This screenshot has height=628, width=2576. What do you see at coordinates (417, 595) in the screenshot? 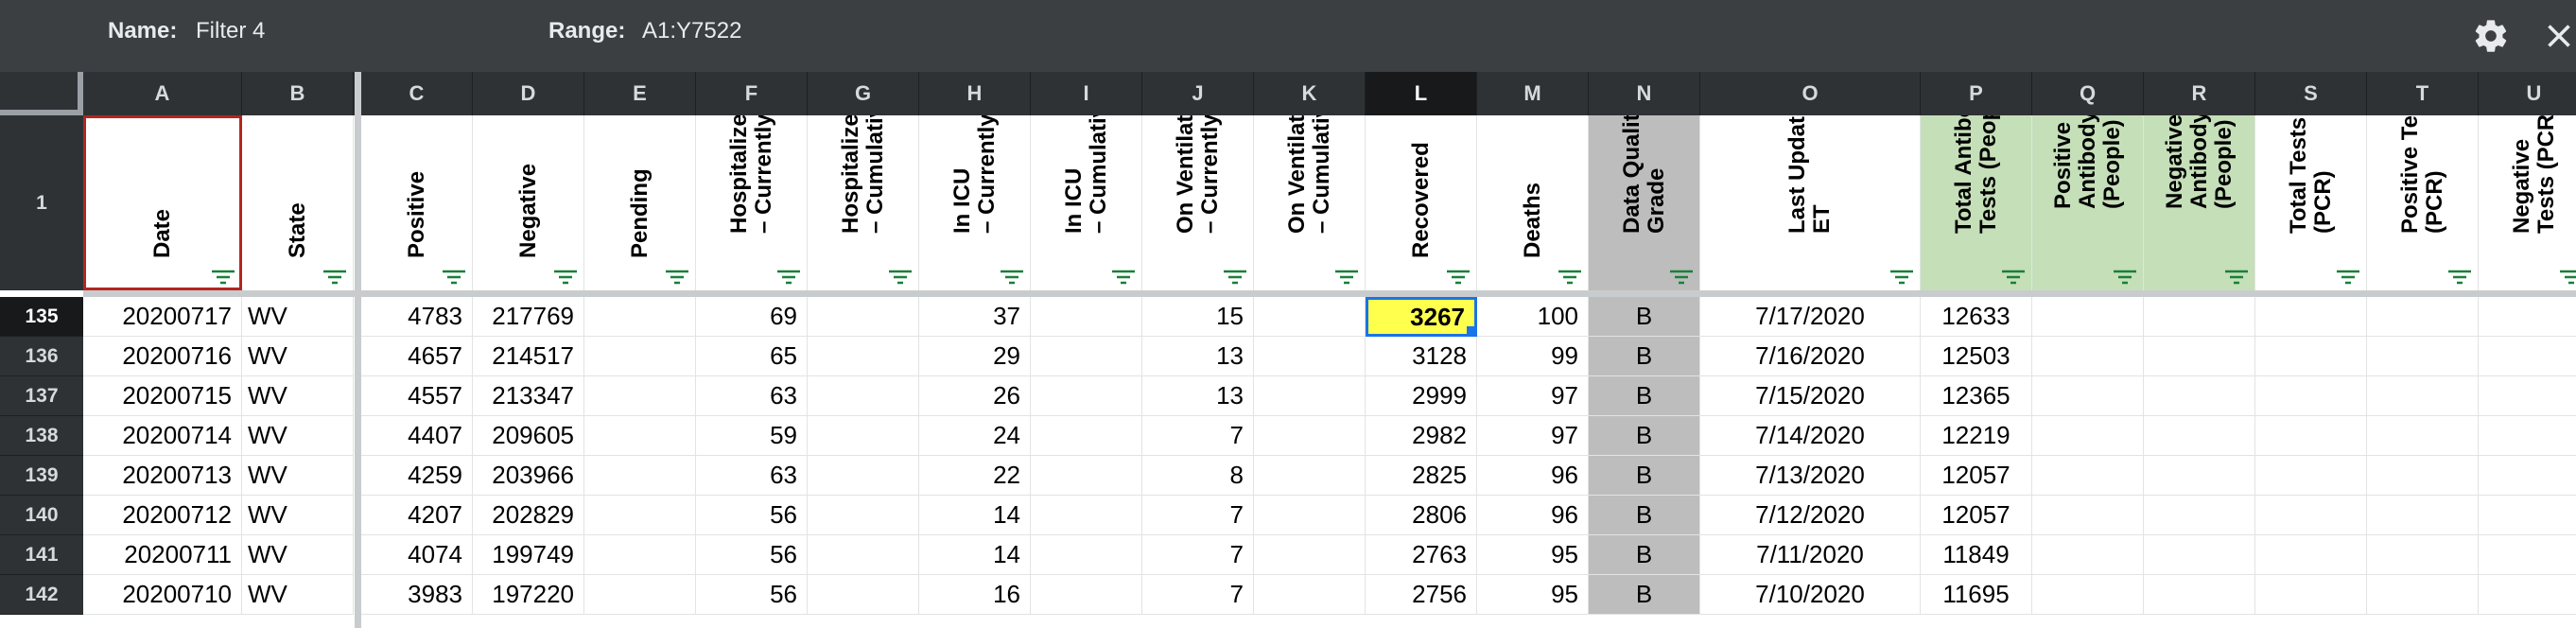
I see `cell-C142: 3983` at bounding box center [417, 595].